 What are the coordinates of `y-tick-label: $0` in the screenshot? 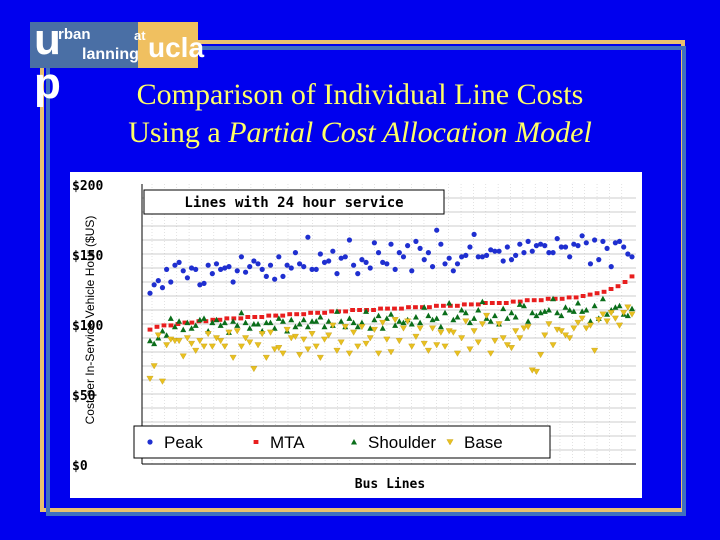 It's located at (80, 466).